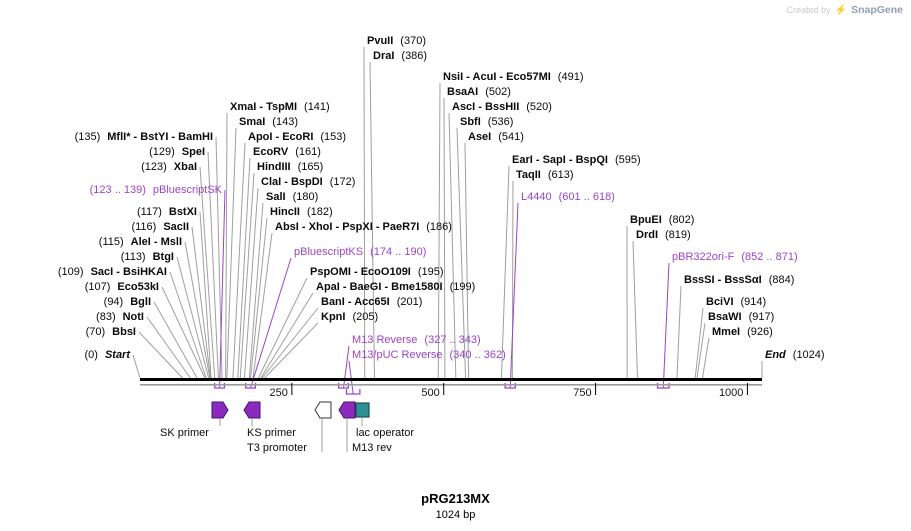 Image resolution: width=911 pixels, height=531 pixels. I want to click on plasmid-length: 1024 bp, so click(455, 515).